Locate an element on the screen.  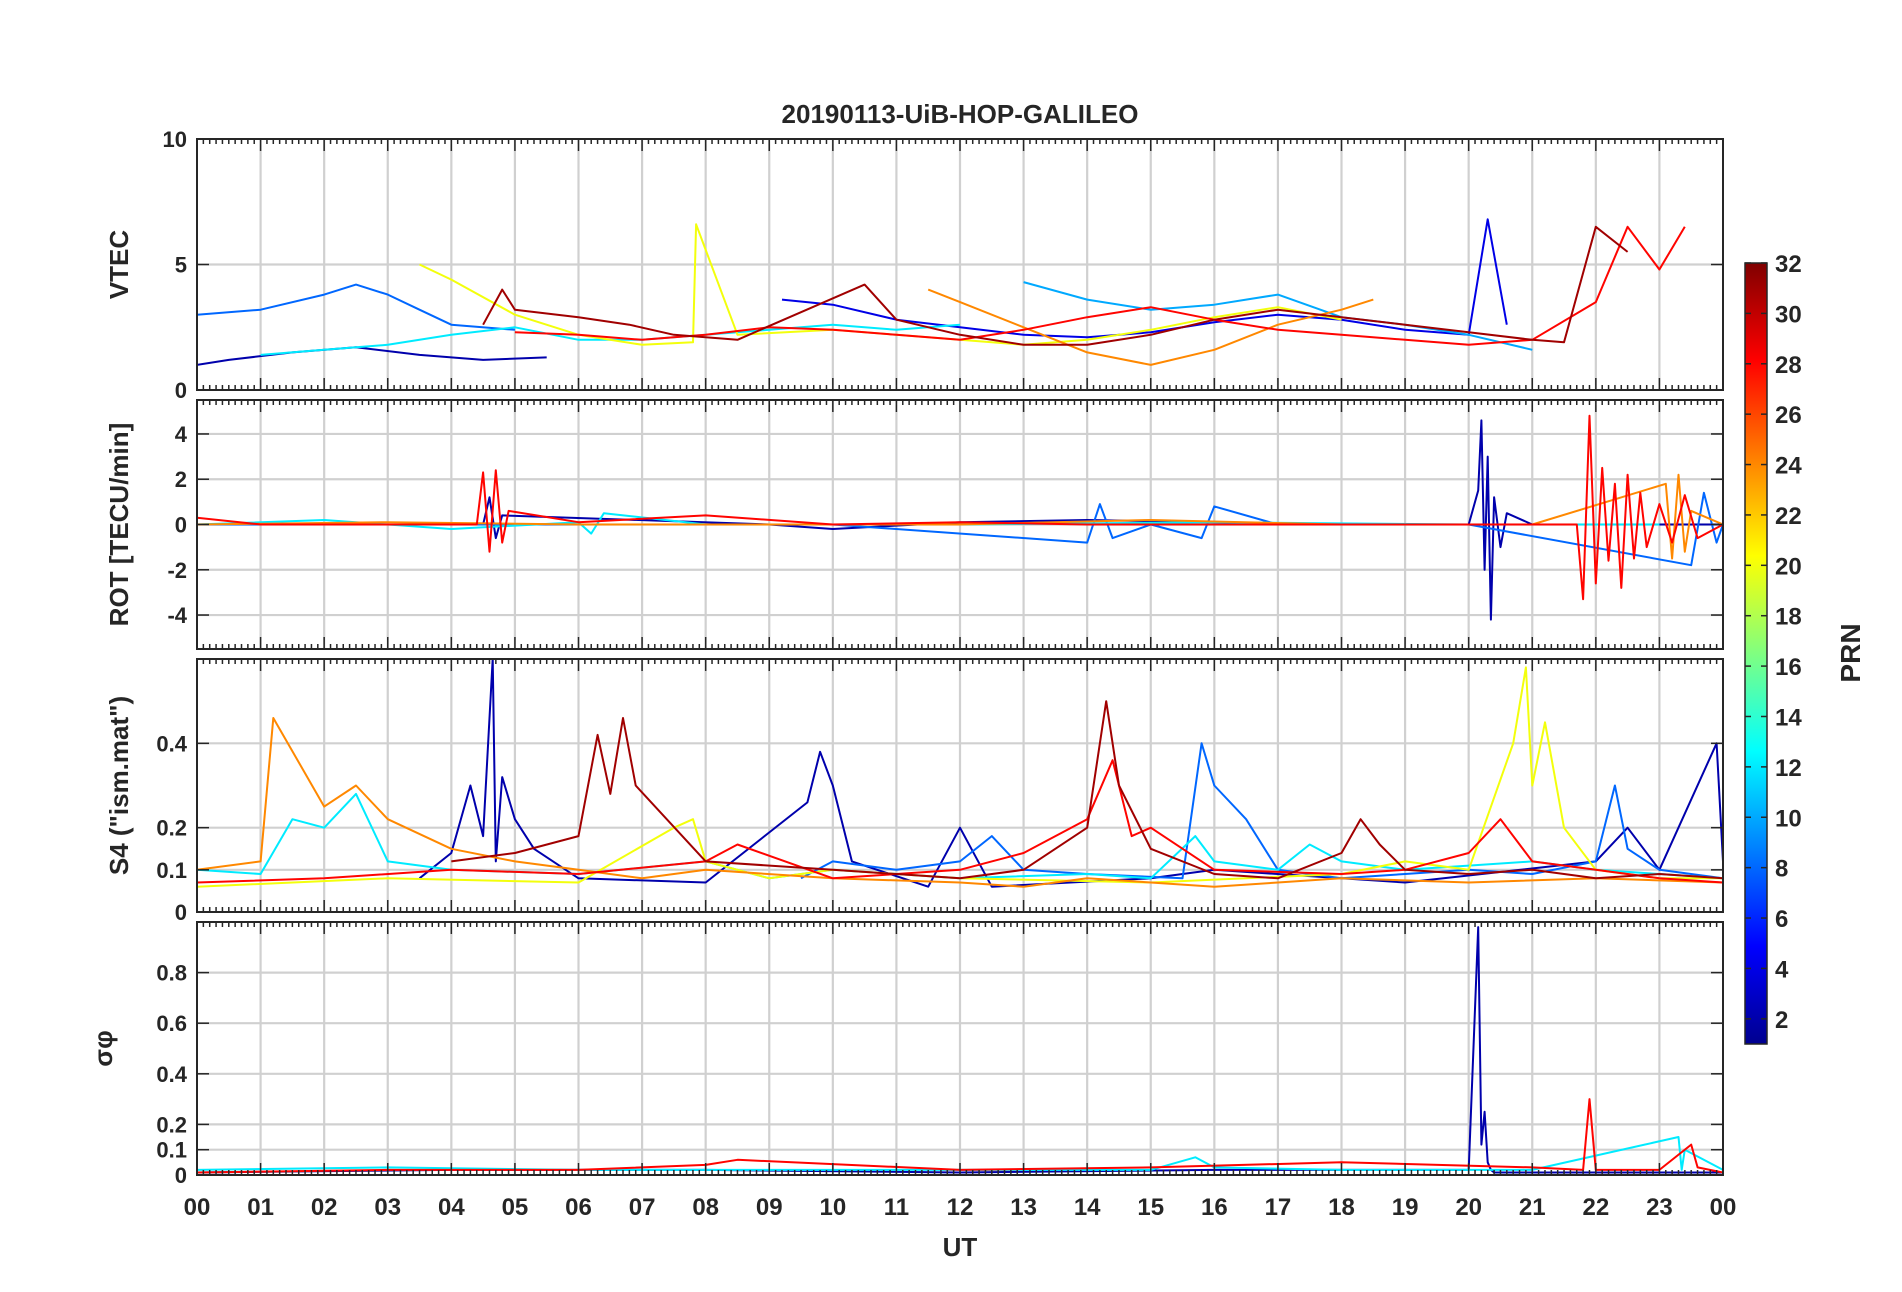
y-tick-label: 5 is located at coordinates (181, 265).